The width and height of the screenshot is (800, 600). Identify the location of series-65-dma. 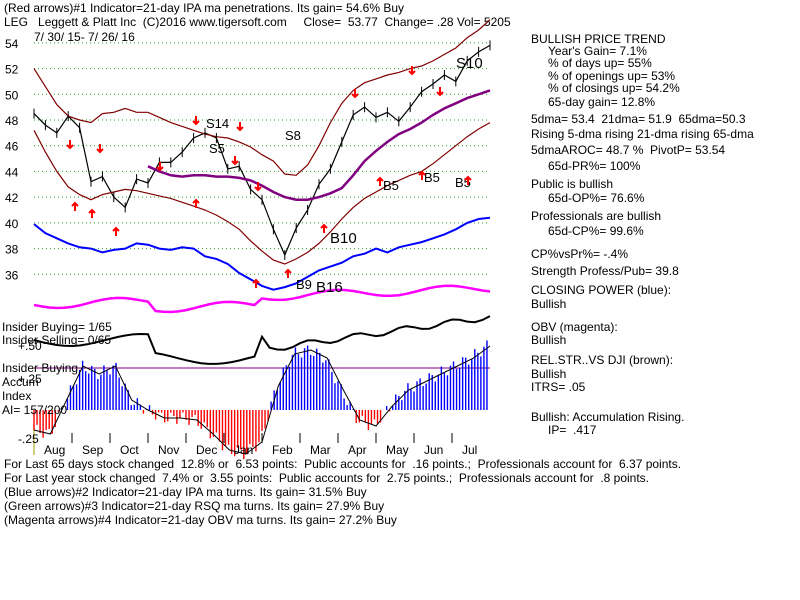
(319, 145).